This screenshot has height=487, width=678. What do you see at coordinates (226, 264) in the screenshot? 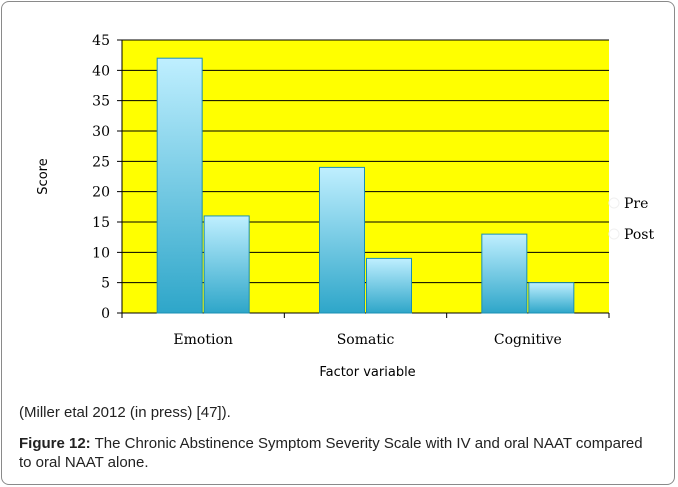
I see `bar-emotion-post` at bounding box center [226, 264].